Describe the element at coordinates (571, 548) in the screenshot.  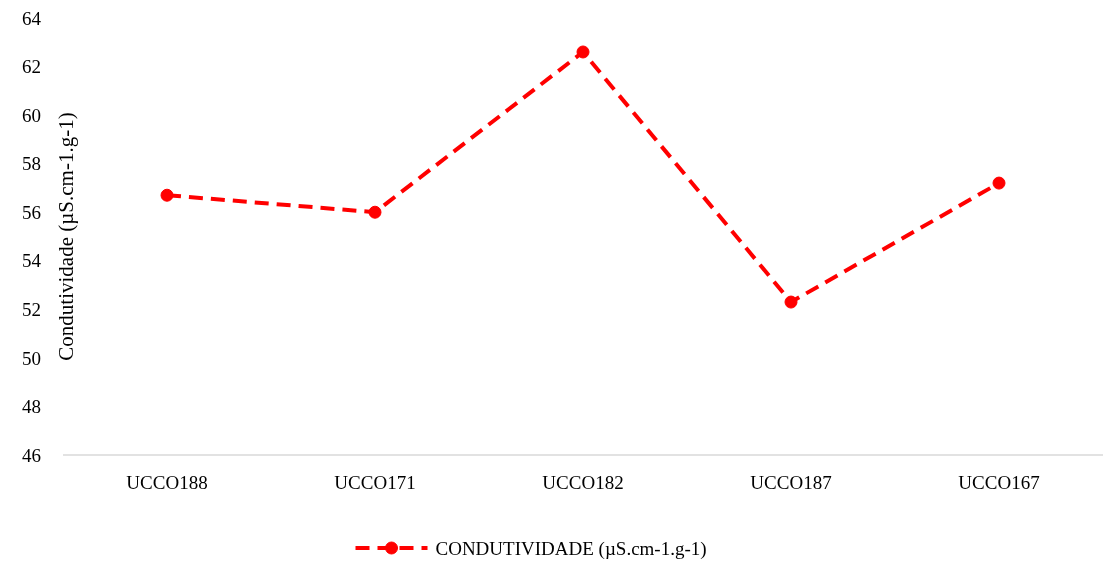
I see `legend-label: CONDUTIVIDADE (µS.cm-1.g-1)` at that location.